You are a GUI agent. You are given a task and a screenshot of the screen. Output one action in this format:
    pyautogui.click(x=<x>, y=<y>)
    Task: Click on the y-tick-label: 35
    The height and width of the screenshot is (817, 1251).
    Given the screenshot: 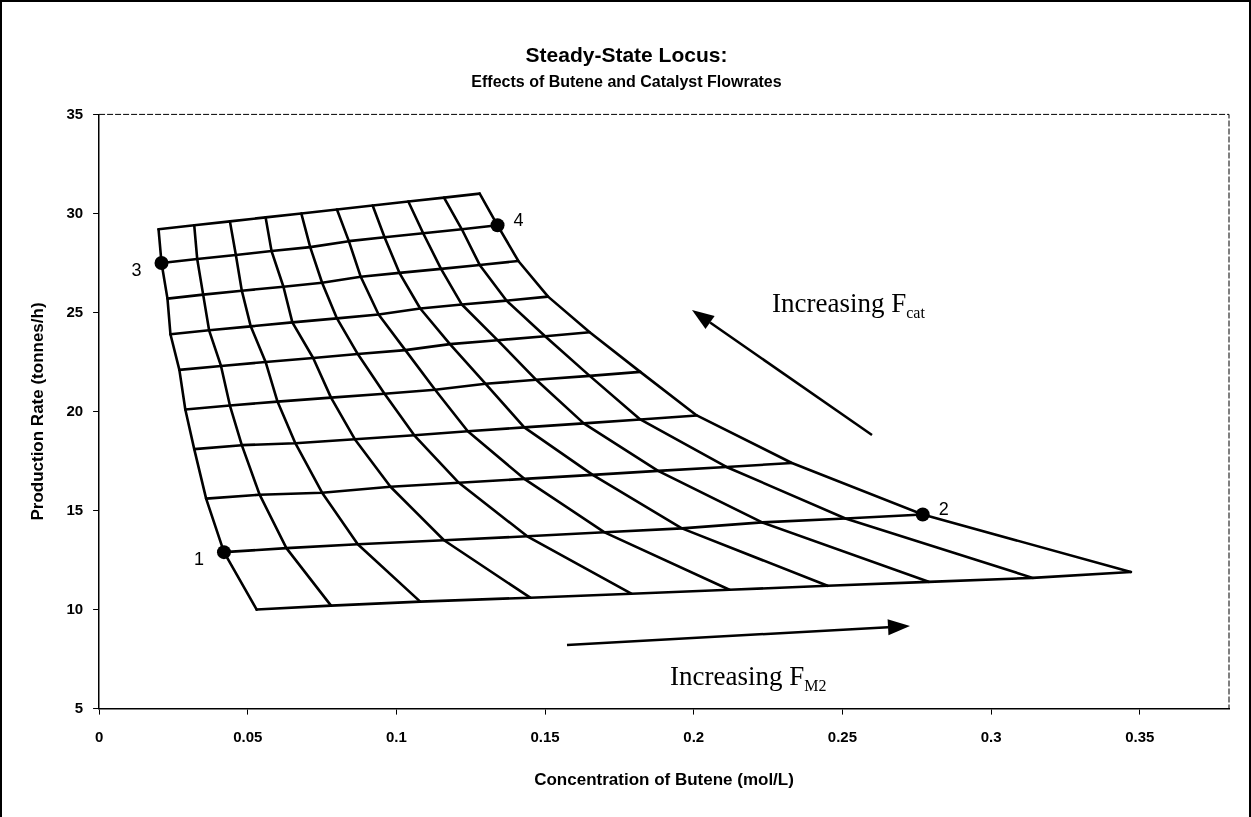 What is the action you would take?
    pyautogui.click(x=75, y=113)
    